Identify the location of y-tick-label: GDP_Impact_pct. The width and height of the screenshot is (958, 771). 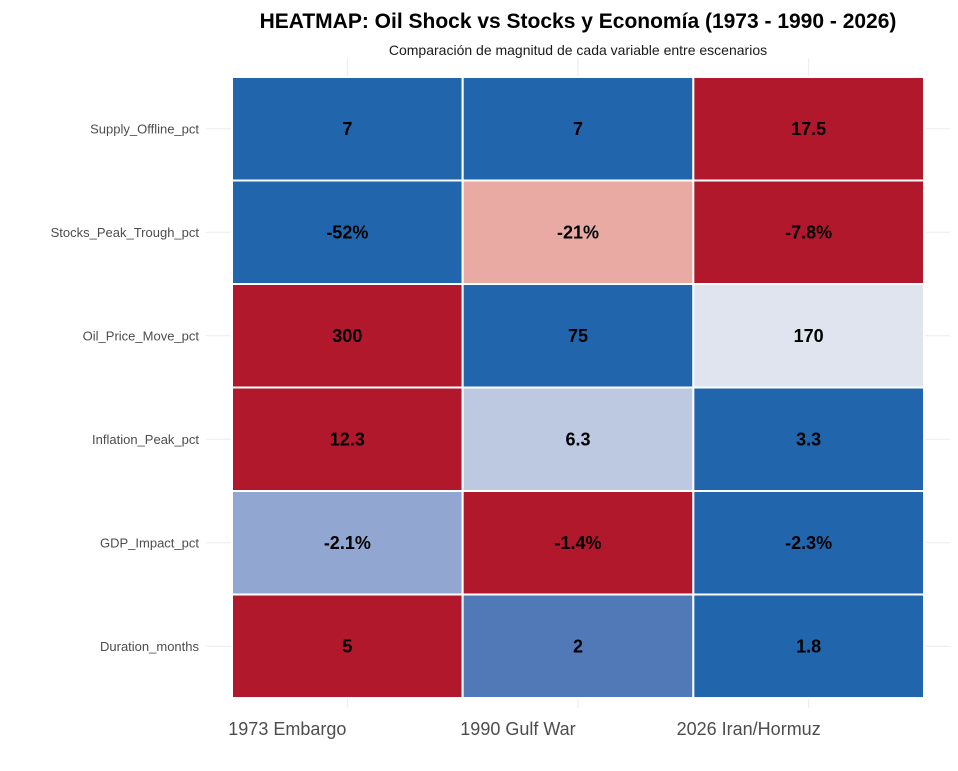
(149, 542).